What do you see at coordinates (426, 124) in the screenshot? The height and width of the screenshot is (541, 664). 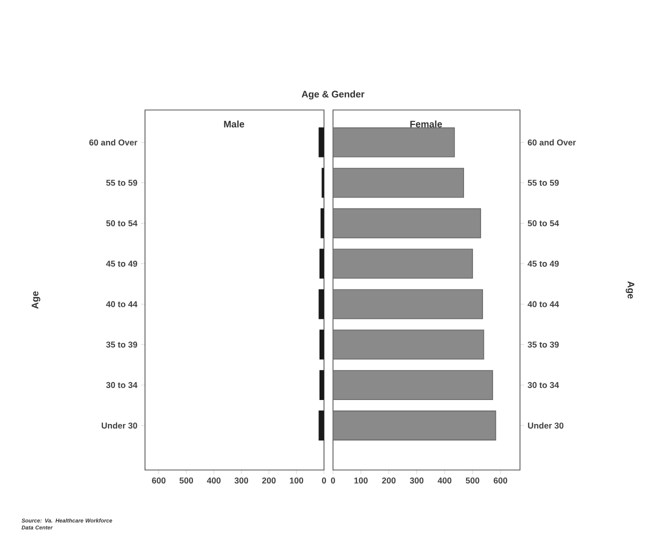 I see `text: Female` at bounding box center [426, 124].